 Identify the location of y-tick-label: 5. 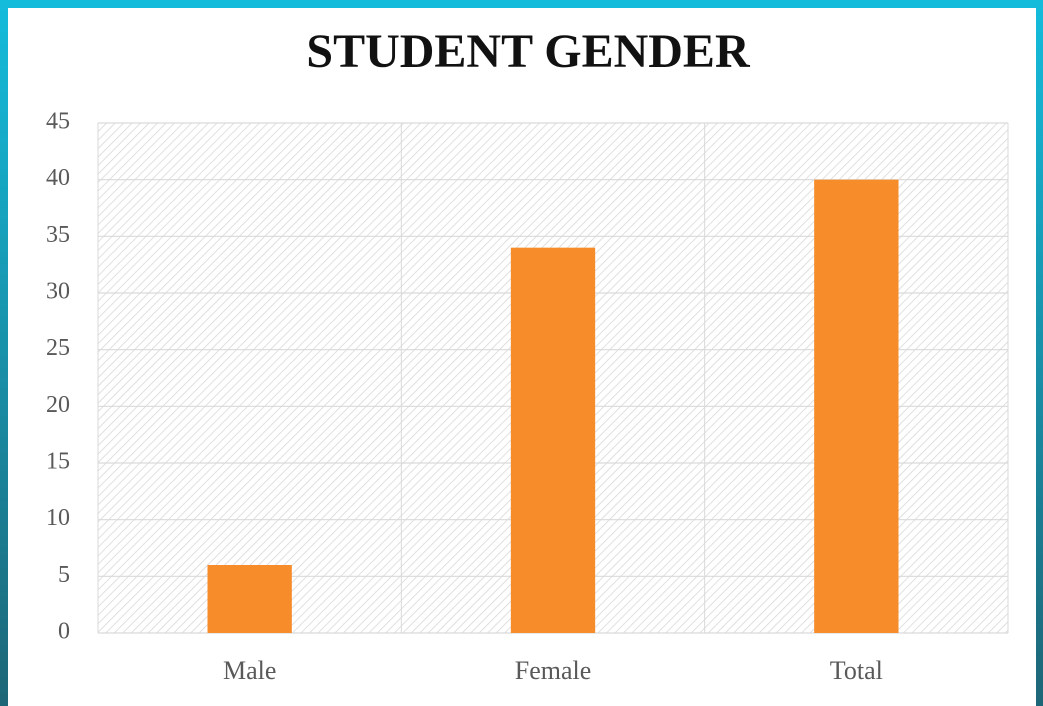
(64, 575).